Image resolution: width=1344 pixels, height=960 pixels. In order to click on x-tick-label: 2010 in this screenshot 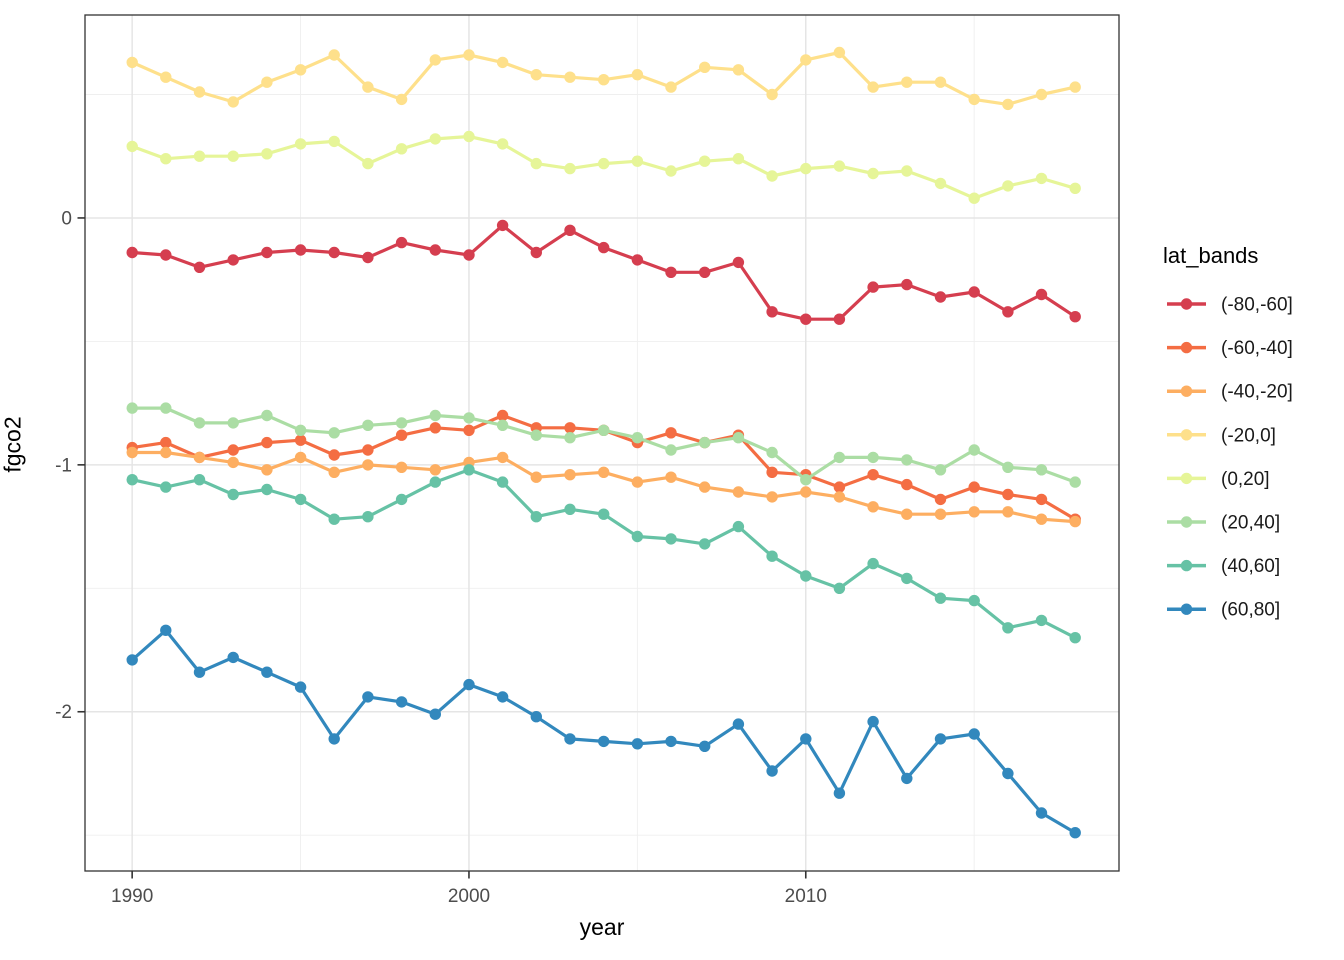, I will do `click(806, 896)`.